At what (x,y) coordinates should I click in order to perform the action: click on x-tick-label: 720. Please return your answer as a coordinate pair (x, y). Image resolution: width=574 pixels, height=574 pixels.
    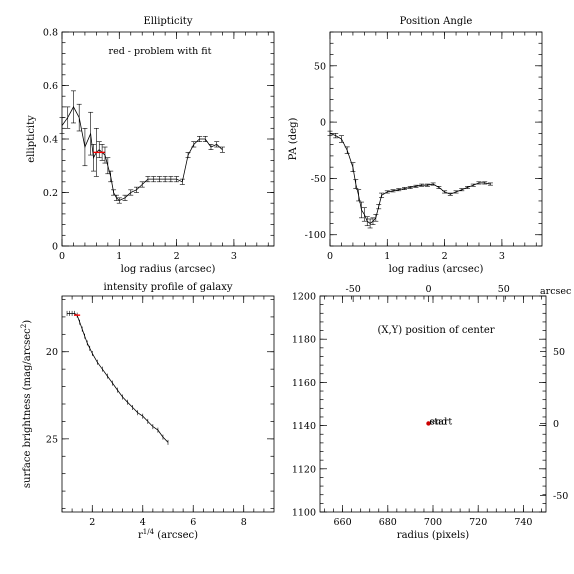
    Looking at the image, I should click on (478, 522).